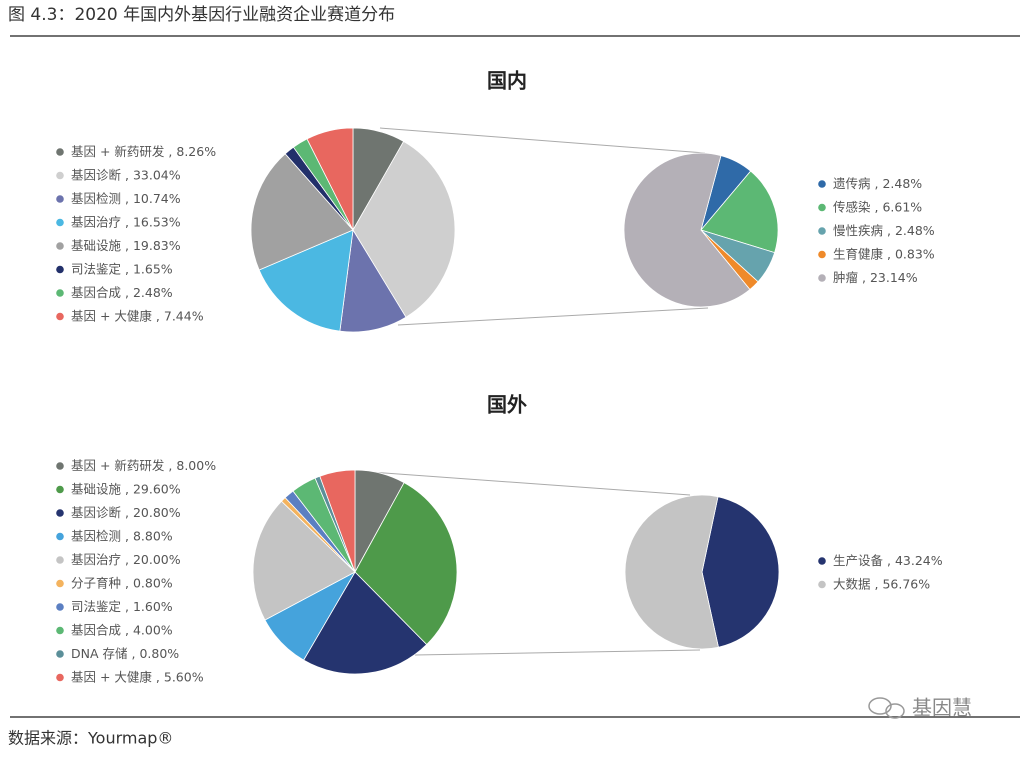 The image size is (1024, 757). What do you see at coordinates (149, 535) in the screenshot?
I see `legend-value: , 8.80%` at bounding box center [149, 535].